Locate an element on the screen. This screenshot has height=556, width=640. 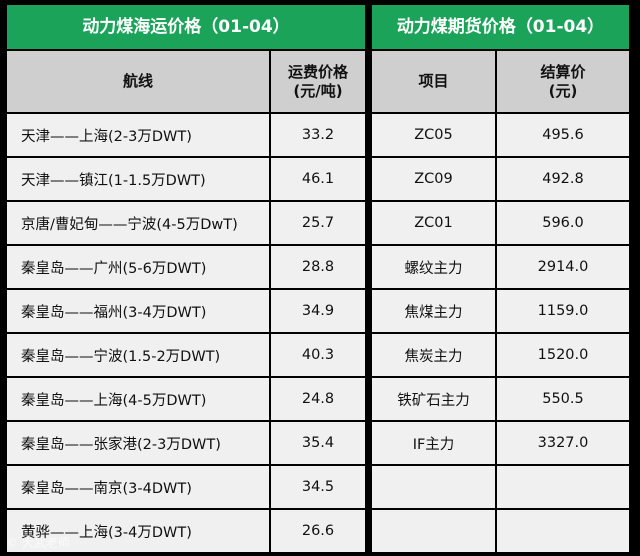
route-cell: 秦皇岛——上海(4-5万DWT) is located at coordinates (138, 399).